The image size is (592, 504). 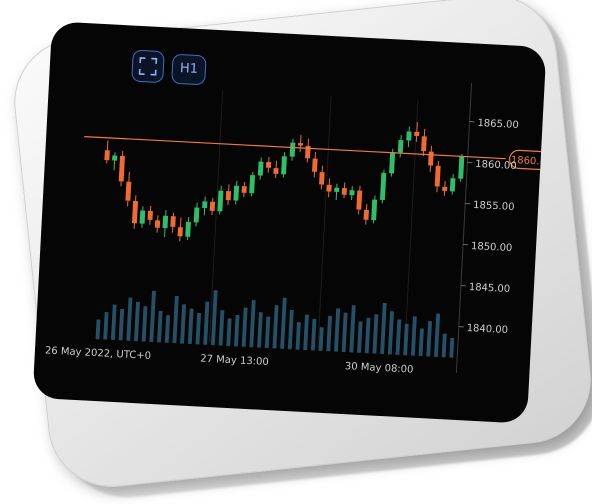 I want to click on grid-line, so click(x=324, y=222).